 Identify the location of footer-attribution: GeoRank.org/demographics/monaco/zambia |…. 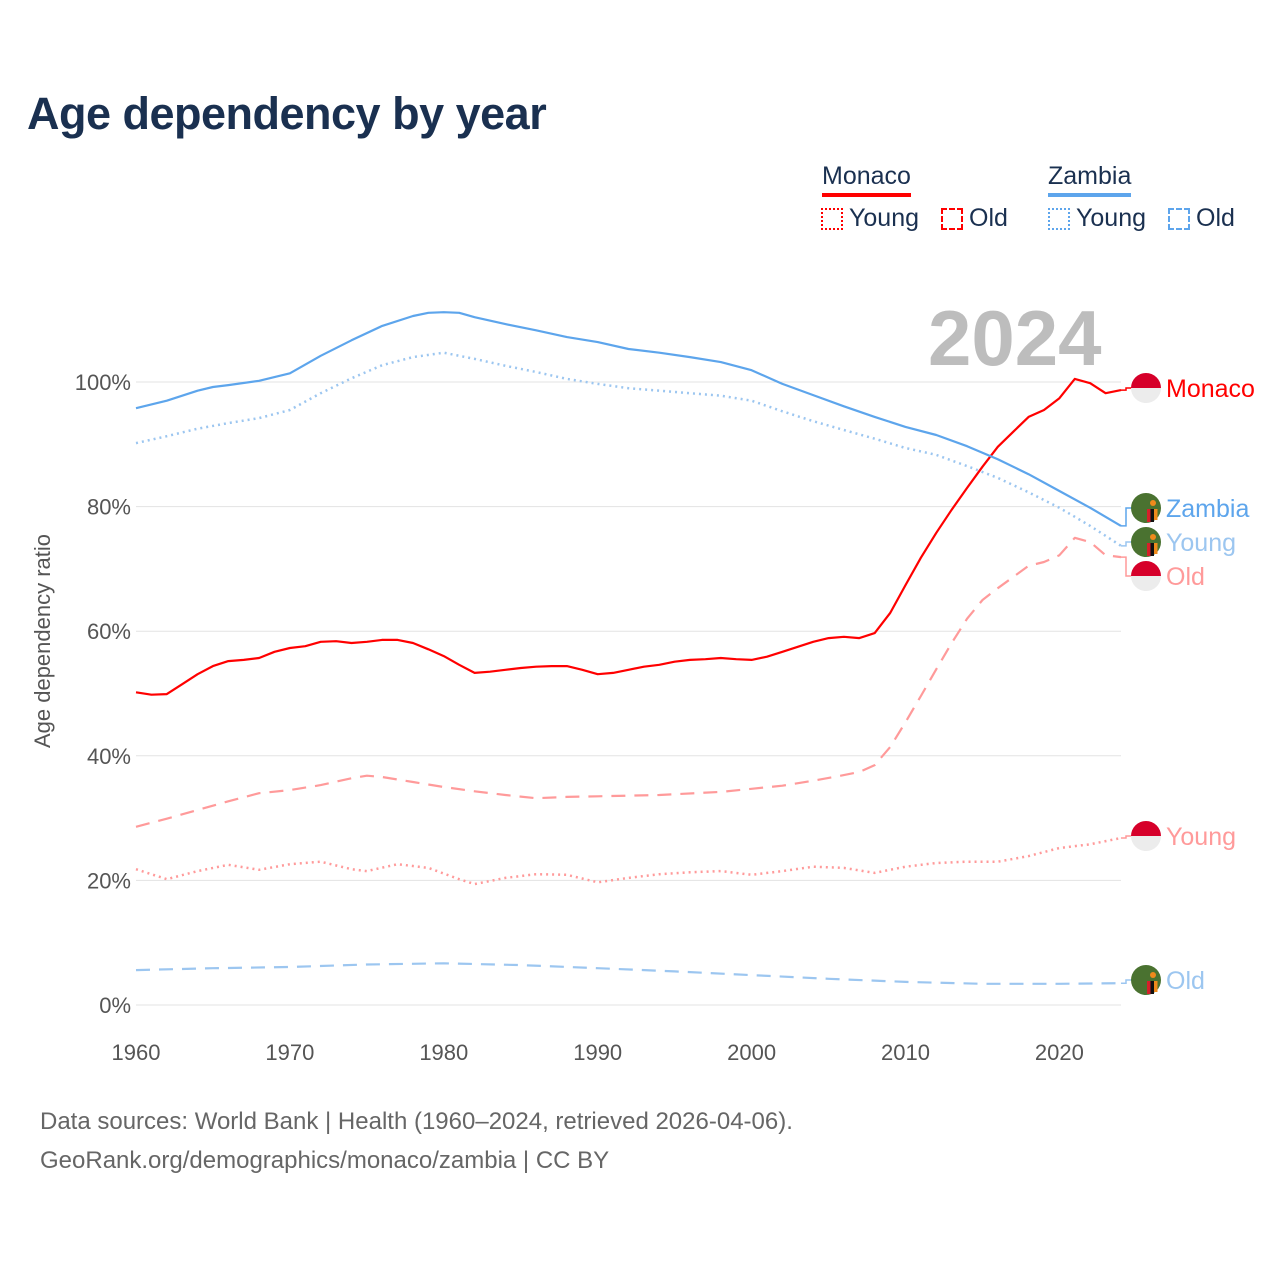
(325, 1160).